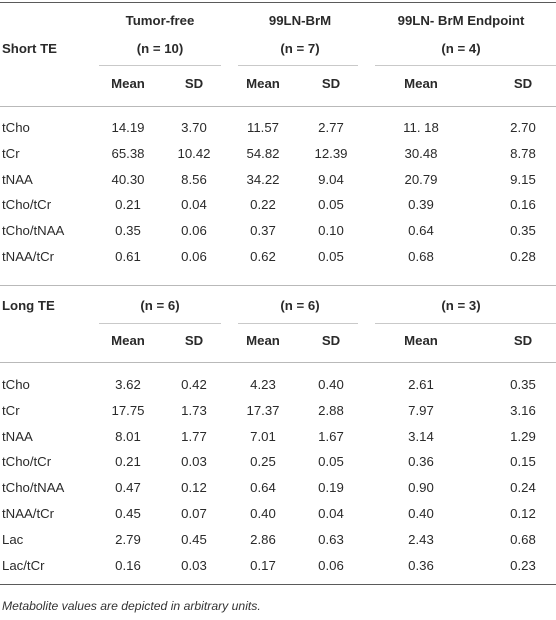 The image size is (556, 620). I want to click on cell-tumor-free-mean: 0.21, so click(128, 462).